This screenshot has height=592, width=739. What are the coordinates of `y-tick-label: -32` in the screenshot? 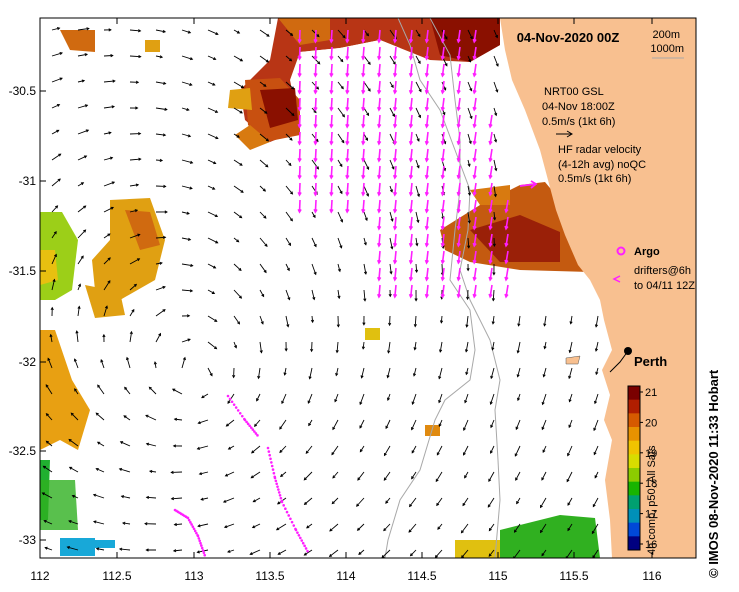 It's located at (28, 362).